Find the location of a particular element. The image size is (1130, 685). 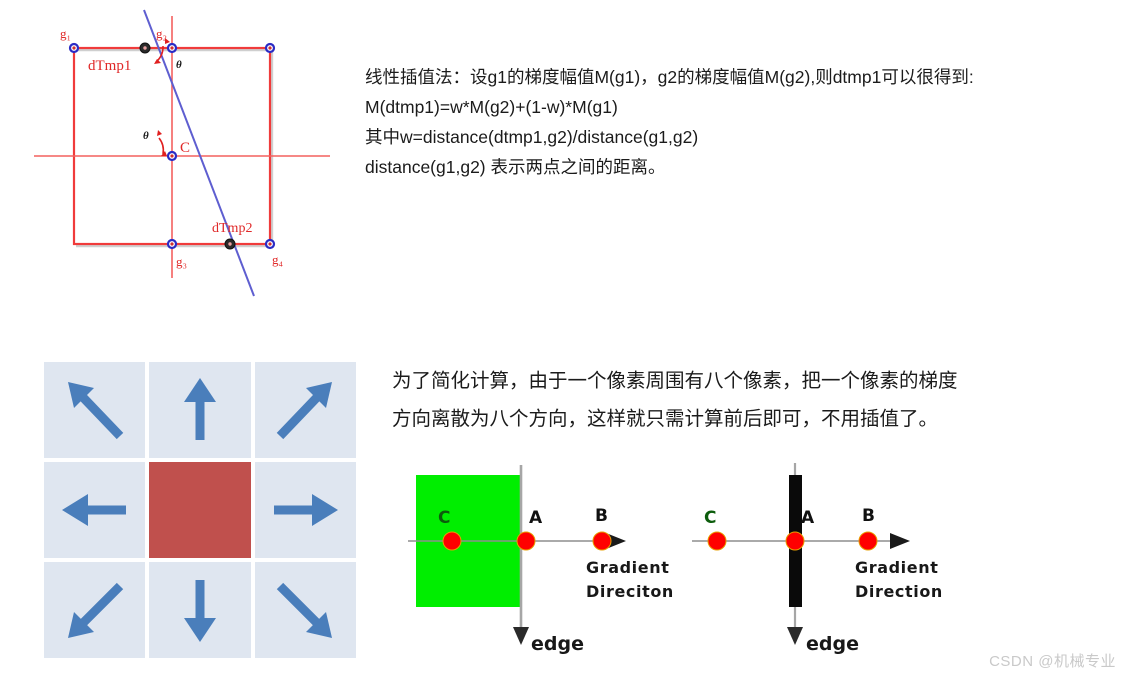

gradient-direction-line is located at coordinates (199, 153).